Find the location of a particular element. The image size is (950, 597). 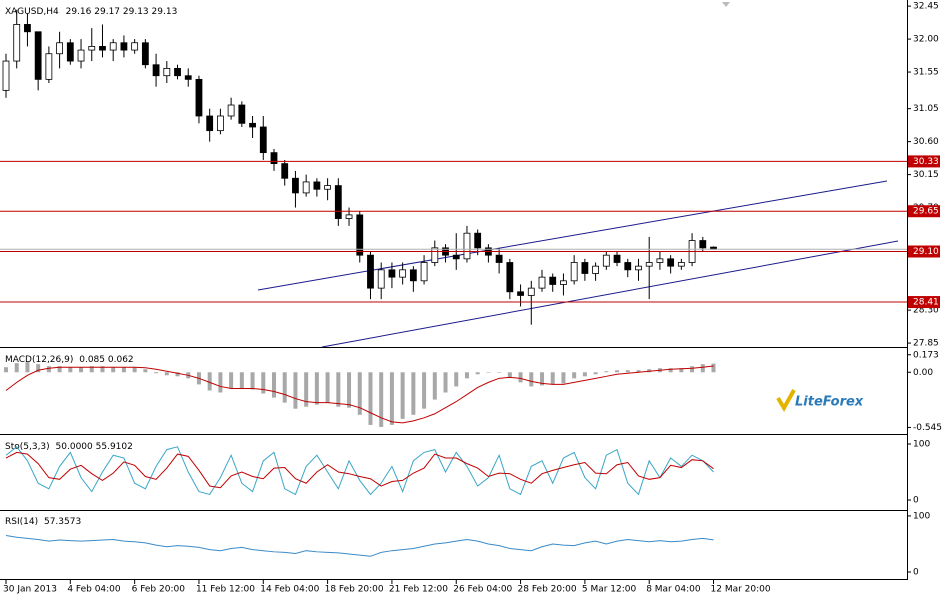

signal-line is located at coordinates (359, 394).